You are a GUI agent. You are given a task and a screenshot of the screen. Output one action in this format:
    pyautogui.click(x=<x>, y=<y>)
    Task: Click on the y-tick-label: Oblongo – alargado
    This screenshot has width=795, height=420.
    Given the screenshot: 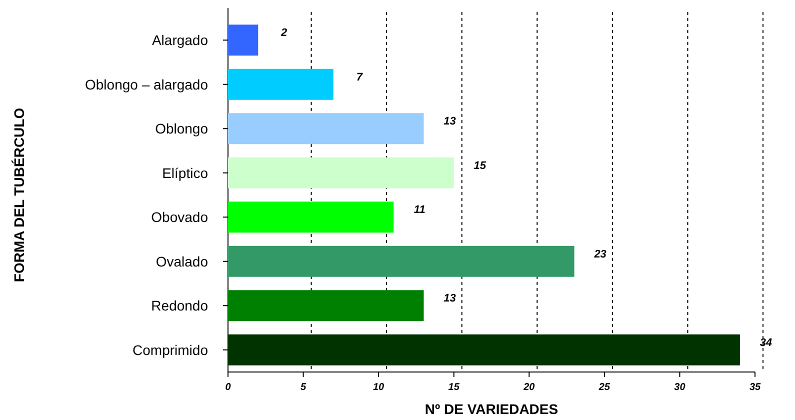 What is the action you would take?
    pyautogui.click(x=146, y=84)
    